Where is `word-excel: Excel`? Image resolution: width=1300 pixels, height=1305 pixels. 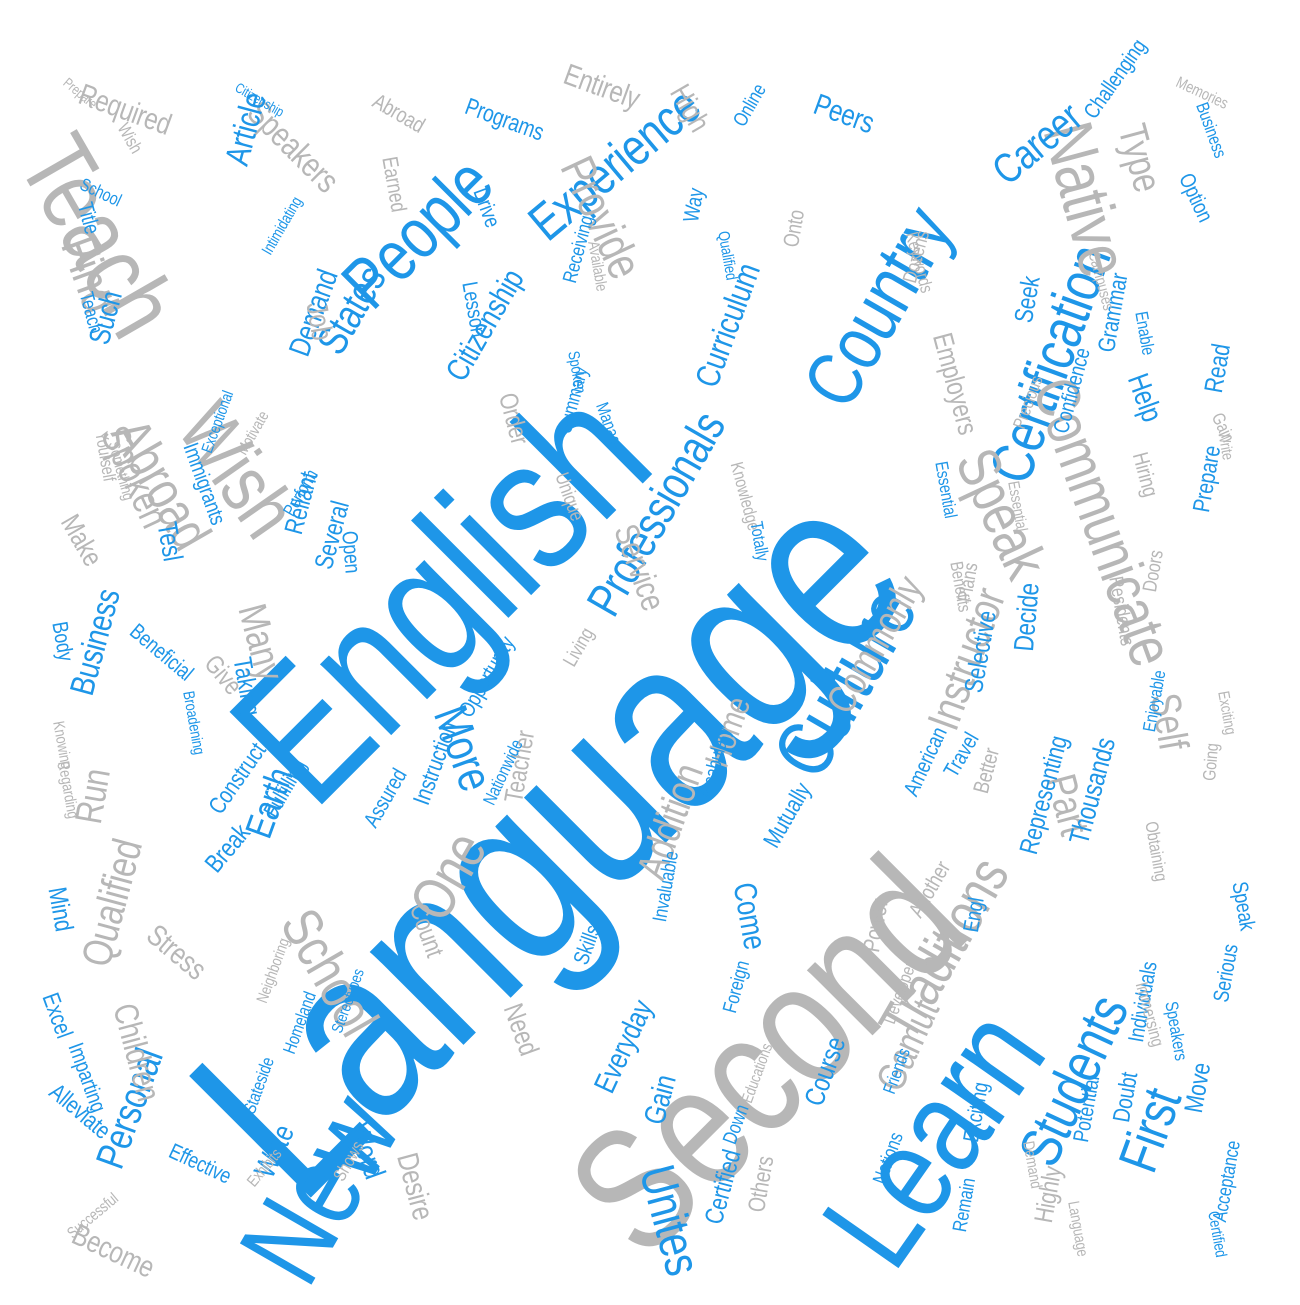 word-excel: Excel is located at coordinates (57, 1015).